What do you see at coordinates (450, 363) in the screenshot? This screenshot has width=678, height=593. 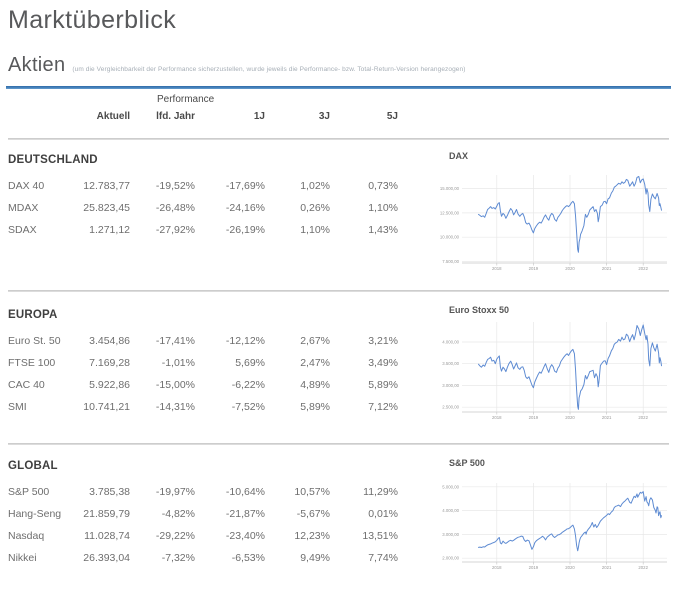 I see `y-axis-label: 3.500,00` at bounding box center [450, 363].